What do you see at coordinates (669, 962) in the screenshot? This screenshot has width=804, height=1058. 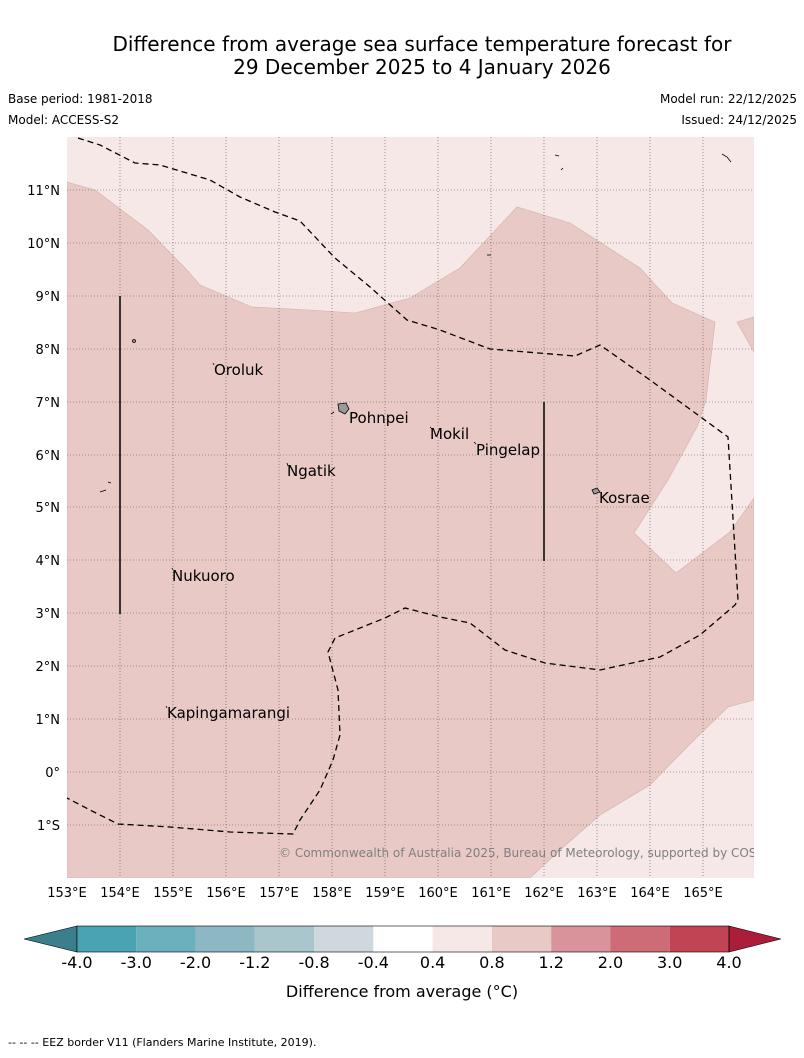 I see `colorbar-tick-label: 3.0` at bounding box center [669, 962].